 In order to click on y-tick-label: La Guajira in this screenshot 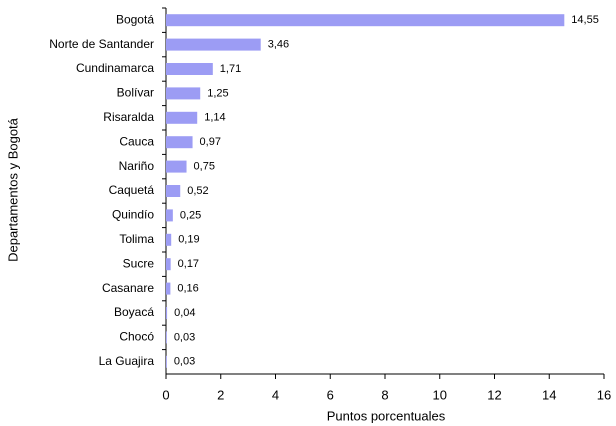, I will do `click(127, 361)`.